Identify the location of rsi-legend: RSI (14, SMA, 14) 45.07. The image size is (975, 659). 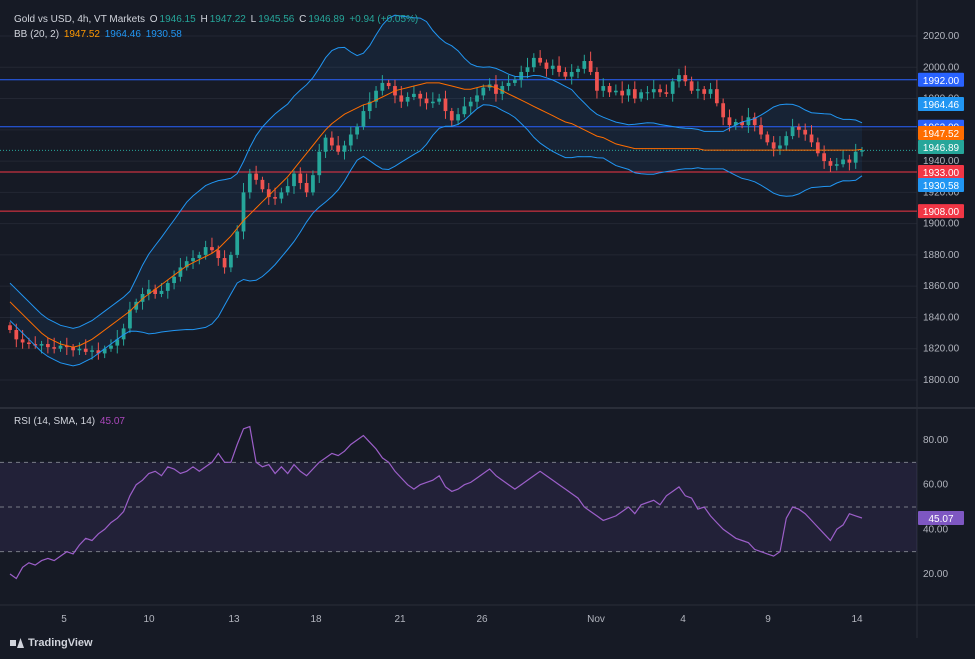
(70, 421).